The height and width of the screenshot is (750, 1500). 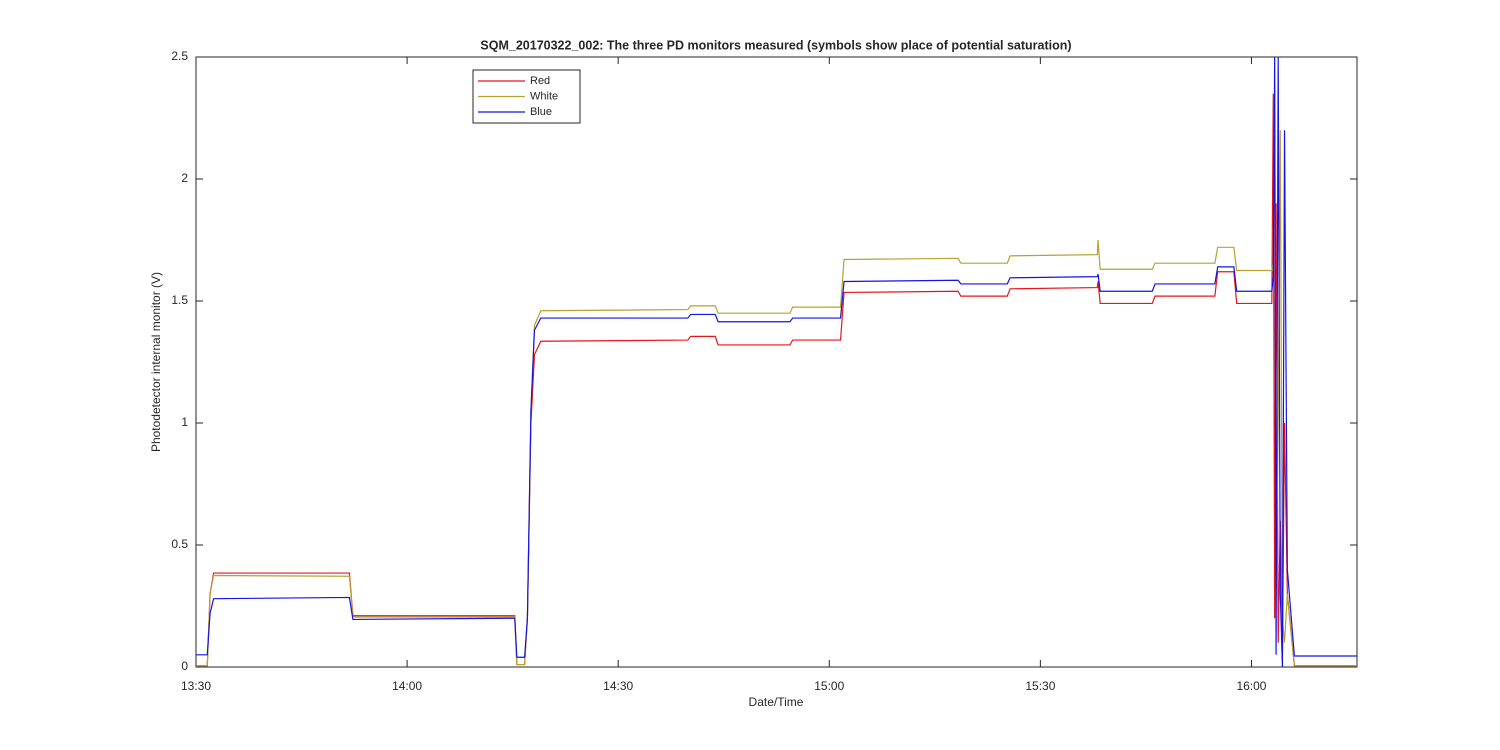 I want to click on x-tick-label: 15:30, so click(x=1040, y=686).